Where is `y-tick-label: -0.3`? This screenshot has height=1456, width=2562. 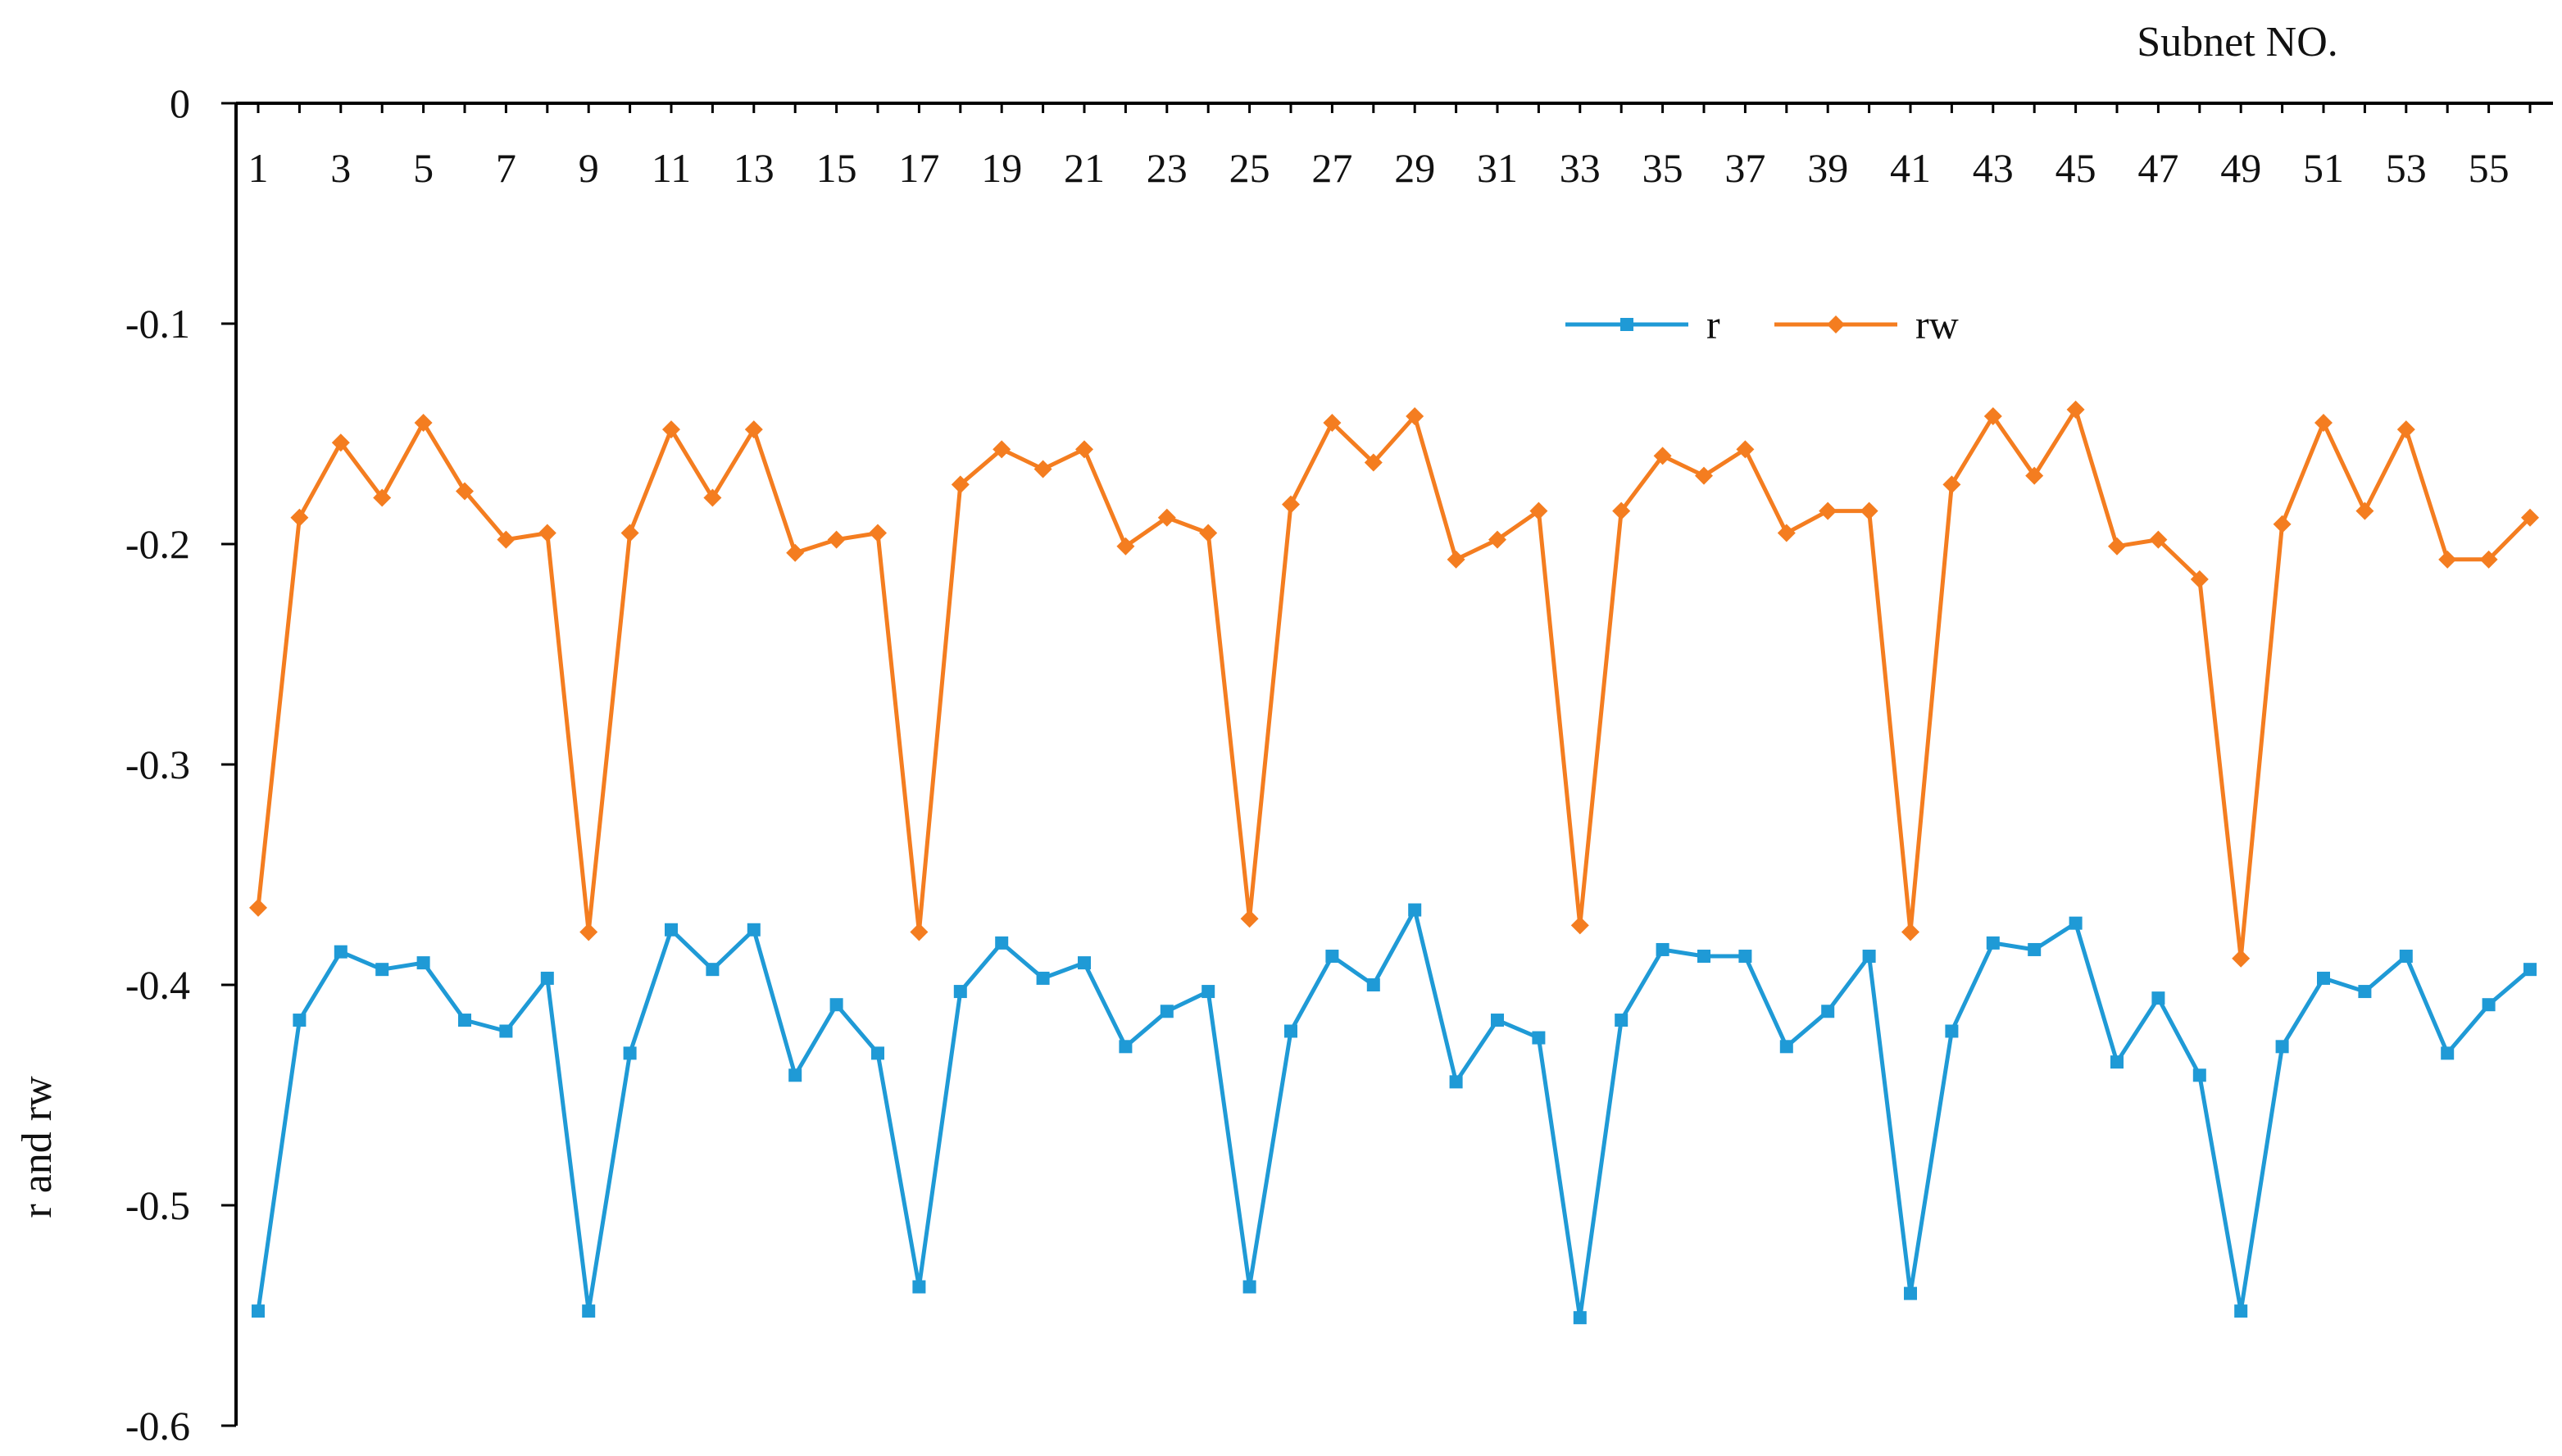 y-tick-label: -0.3 is located at coordinates (157, 765).